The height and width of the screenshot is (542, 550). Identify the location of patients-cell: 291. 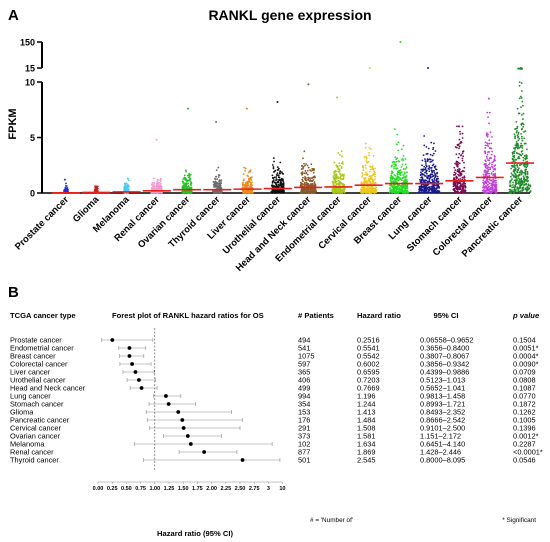
(304, 428).